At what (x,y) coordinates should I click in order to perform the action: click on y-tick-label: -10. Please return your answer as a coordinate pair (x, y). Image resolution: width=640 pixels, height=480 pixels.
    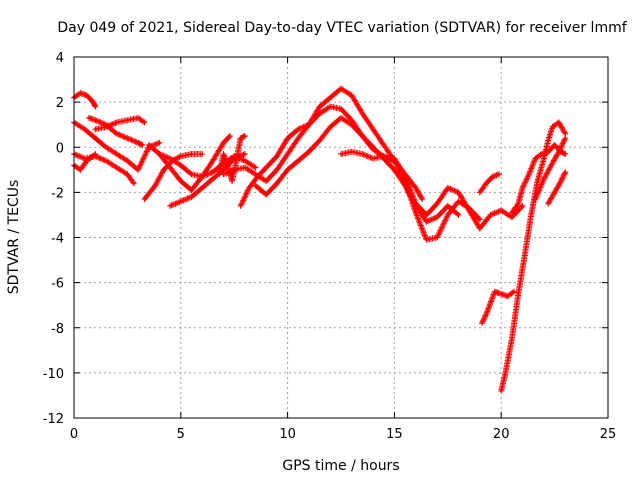
    Looking at the image, I should click on (53, 374).